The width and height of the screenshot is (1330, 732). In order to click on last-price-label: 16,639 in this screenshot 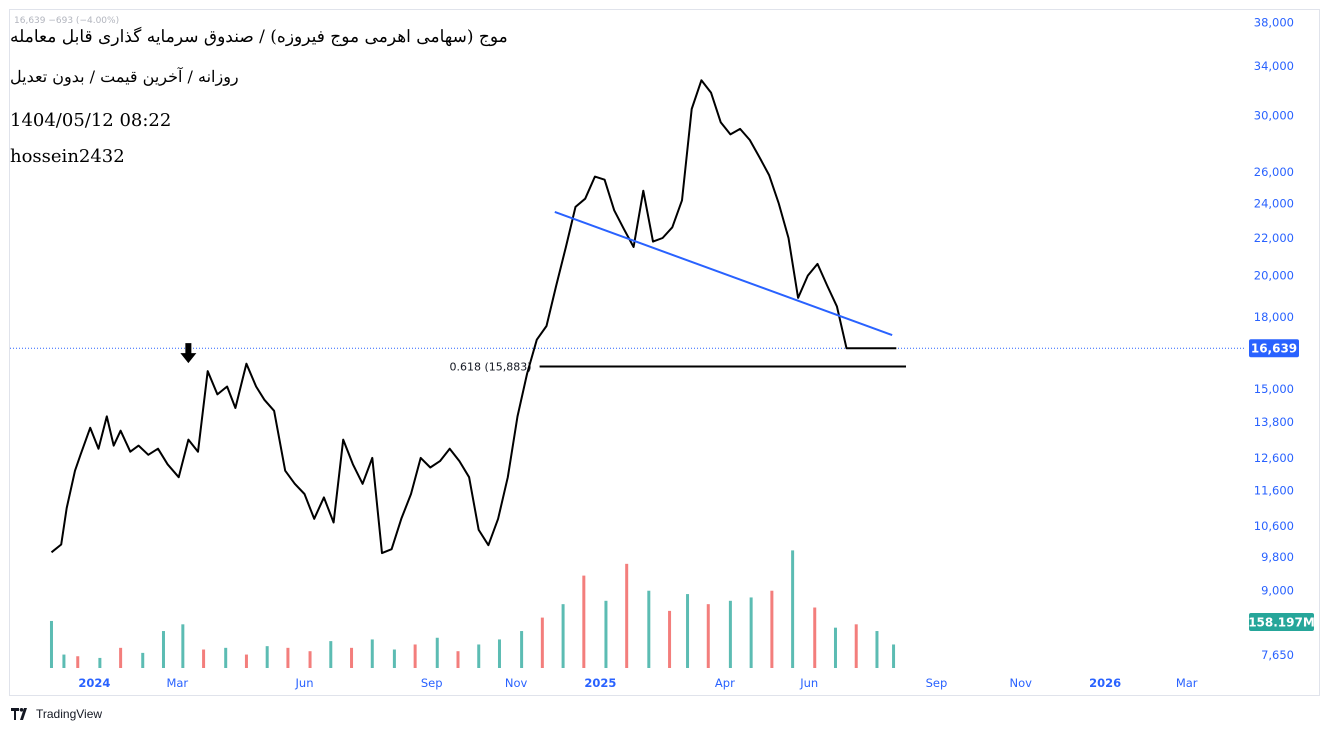, I will do `click(1274, 349)`.